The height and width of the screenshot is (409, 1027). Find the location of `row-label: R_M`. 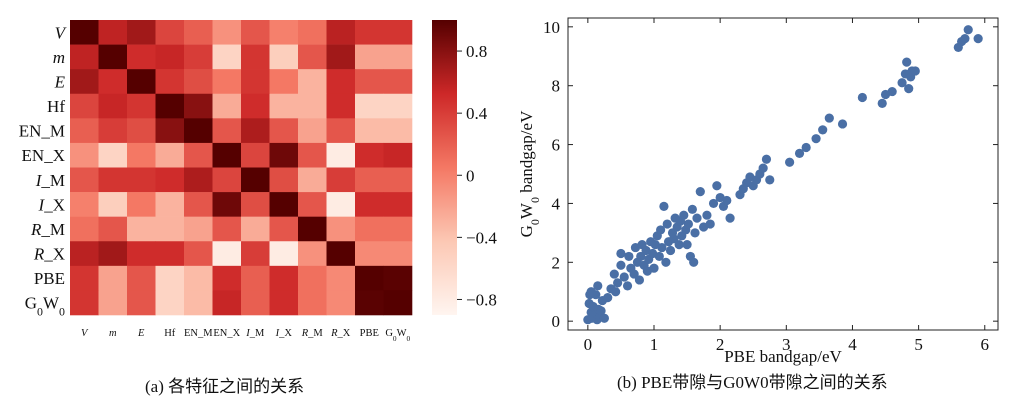

row-label: R_M is located at coordinates (47, 229).